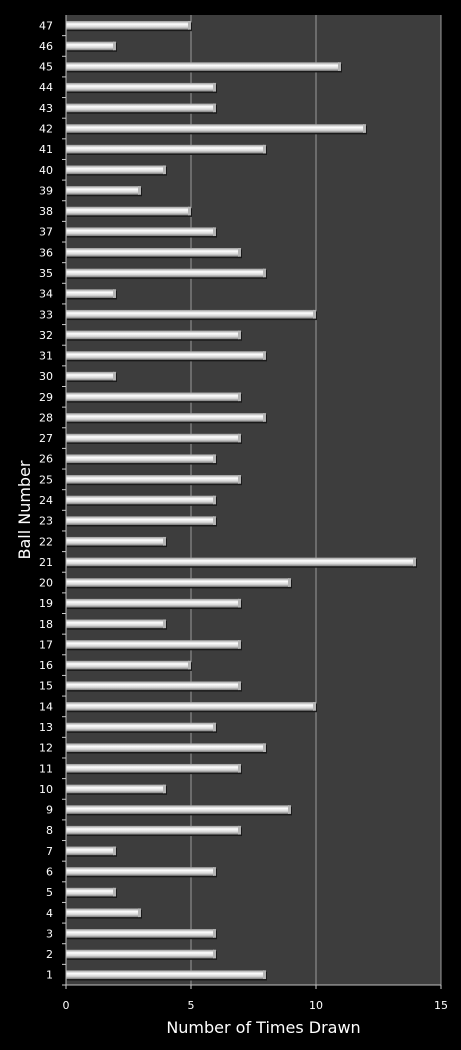 This screenshot has height=1050, width=461. Describe the element at coordinates (46, 211) in the screenshot. I see `y-tick-label: 38` at that location.